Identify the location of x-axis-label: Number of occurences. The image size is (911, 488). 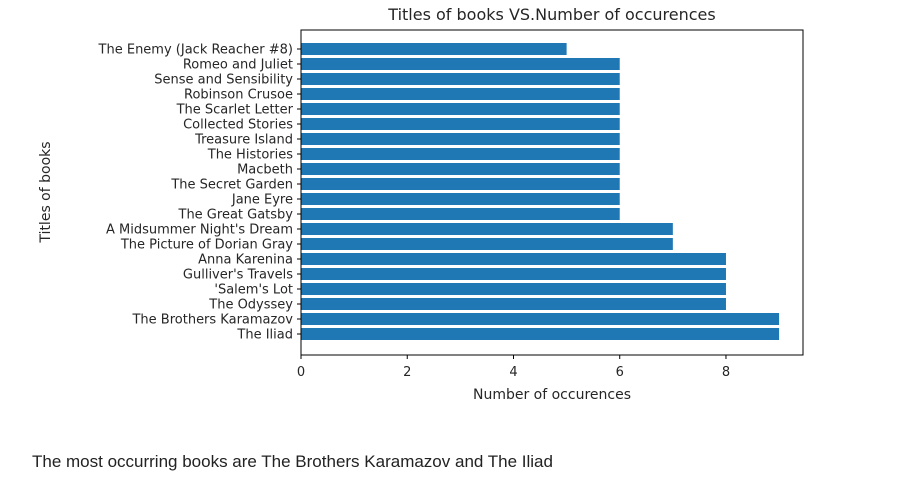
(552, 395).